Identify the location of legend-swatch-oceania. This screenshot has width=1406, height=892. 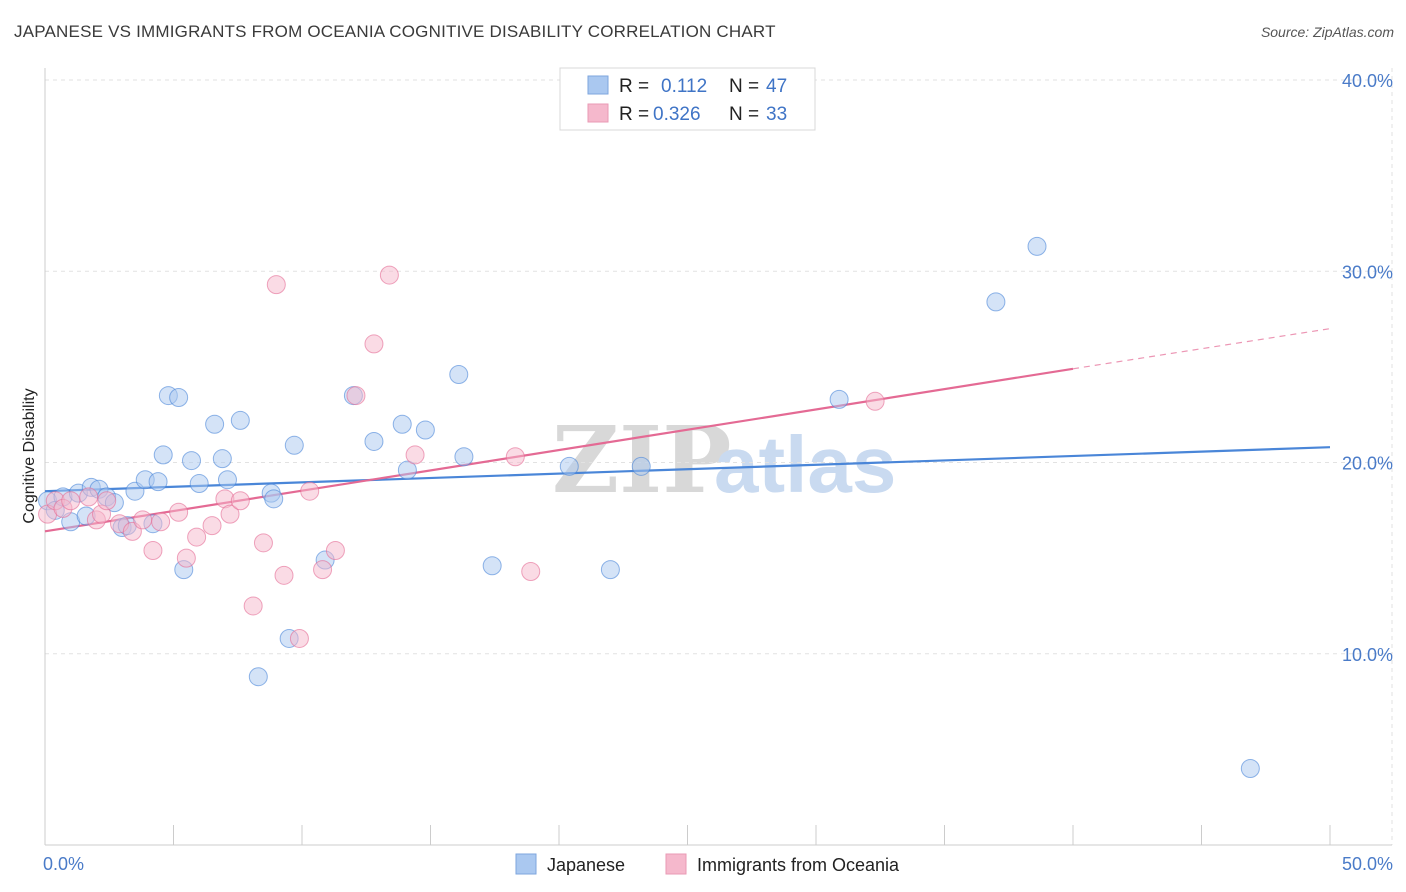
(598, 113).